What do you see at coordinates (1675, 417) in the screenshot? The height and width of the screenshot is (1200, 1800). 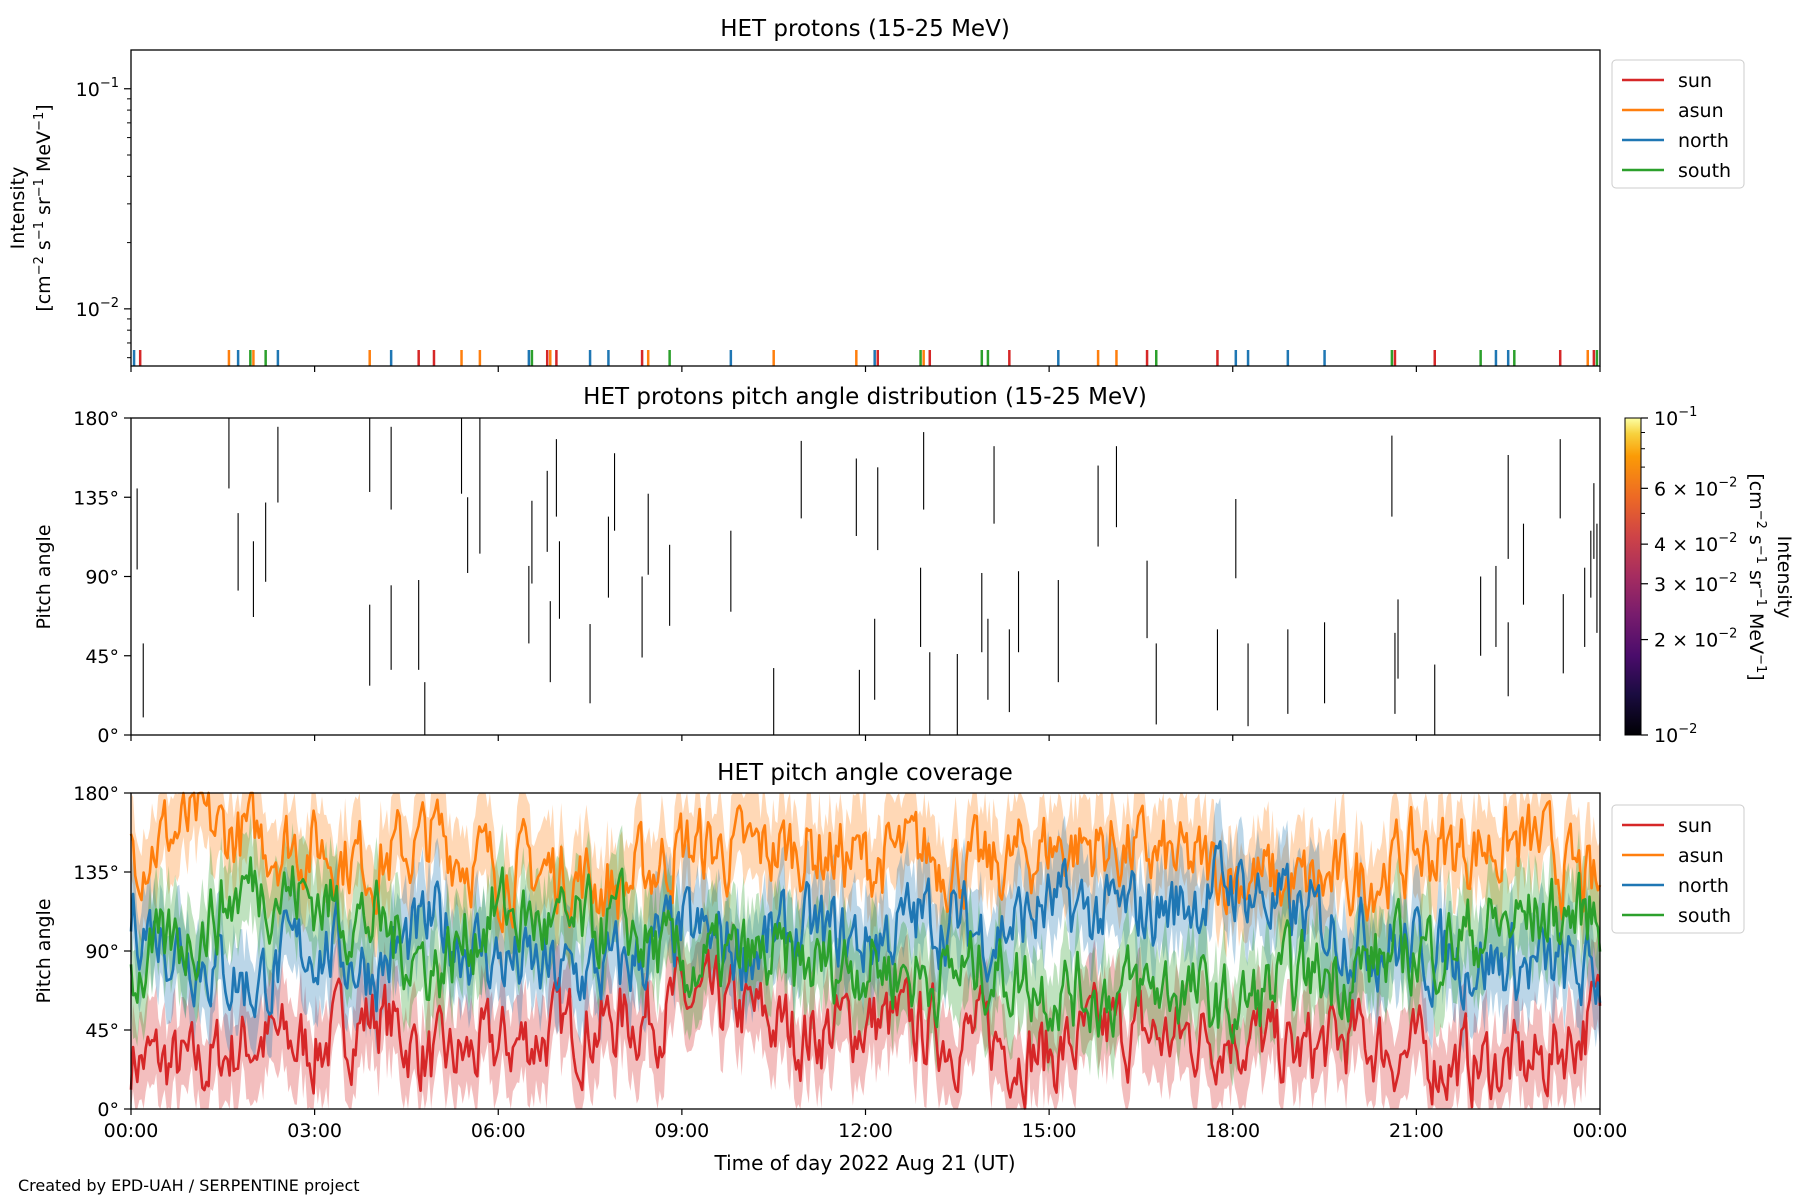 I see `colorbar-tick-label: 10⁻¹` at bounding box center [1675, 417].